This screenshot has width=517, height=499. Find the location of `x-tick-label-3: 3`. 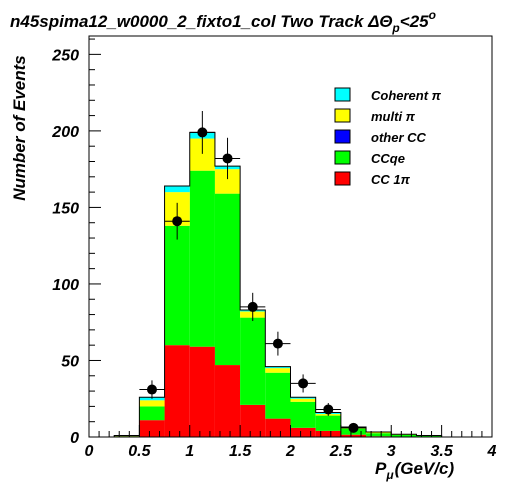

x-tick-label-3: 3 is located at coordinates (391, 451).